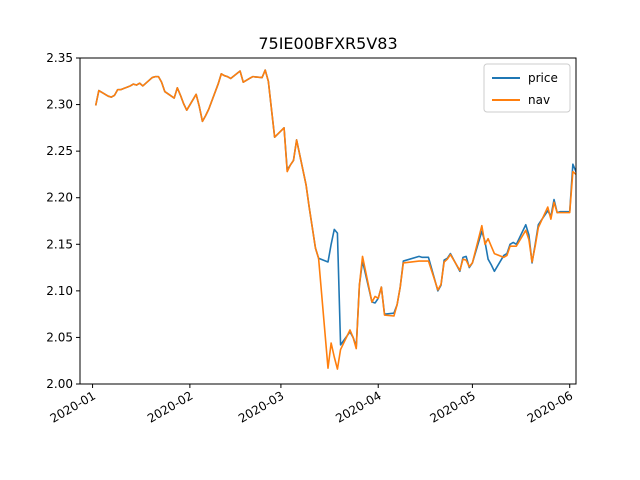 Image resolution: width=640 pixels, height=480 pixels. Describe the element at coordinates (59, 198) in the screenshot. I see `y-tick-label: 2.20` at that location.